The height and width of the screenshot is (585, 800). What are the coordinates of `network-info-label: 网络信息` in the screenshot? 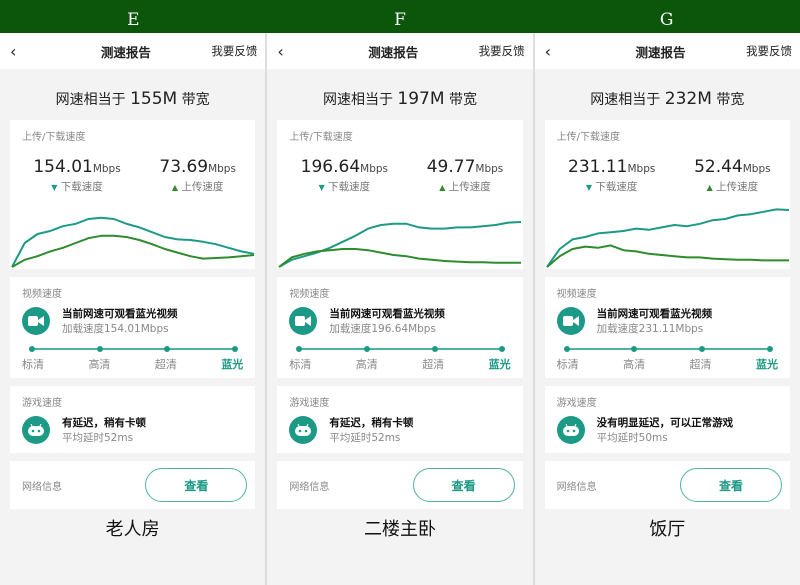 It's located at (309, 487).